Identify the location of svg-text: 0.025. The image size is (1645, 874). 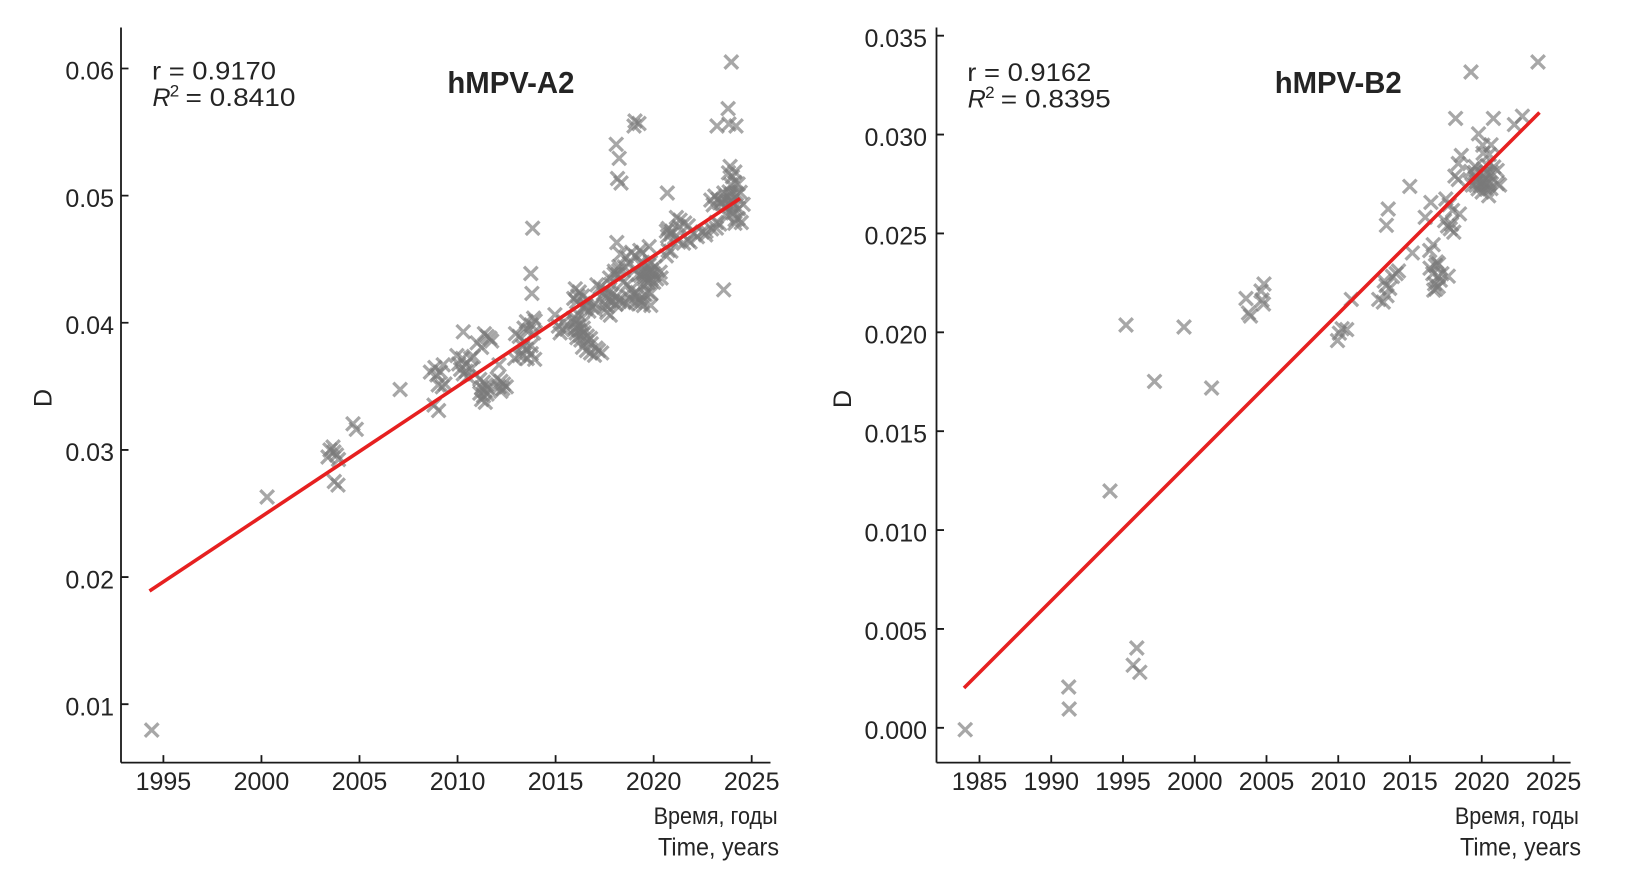
(895, 237).